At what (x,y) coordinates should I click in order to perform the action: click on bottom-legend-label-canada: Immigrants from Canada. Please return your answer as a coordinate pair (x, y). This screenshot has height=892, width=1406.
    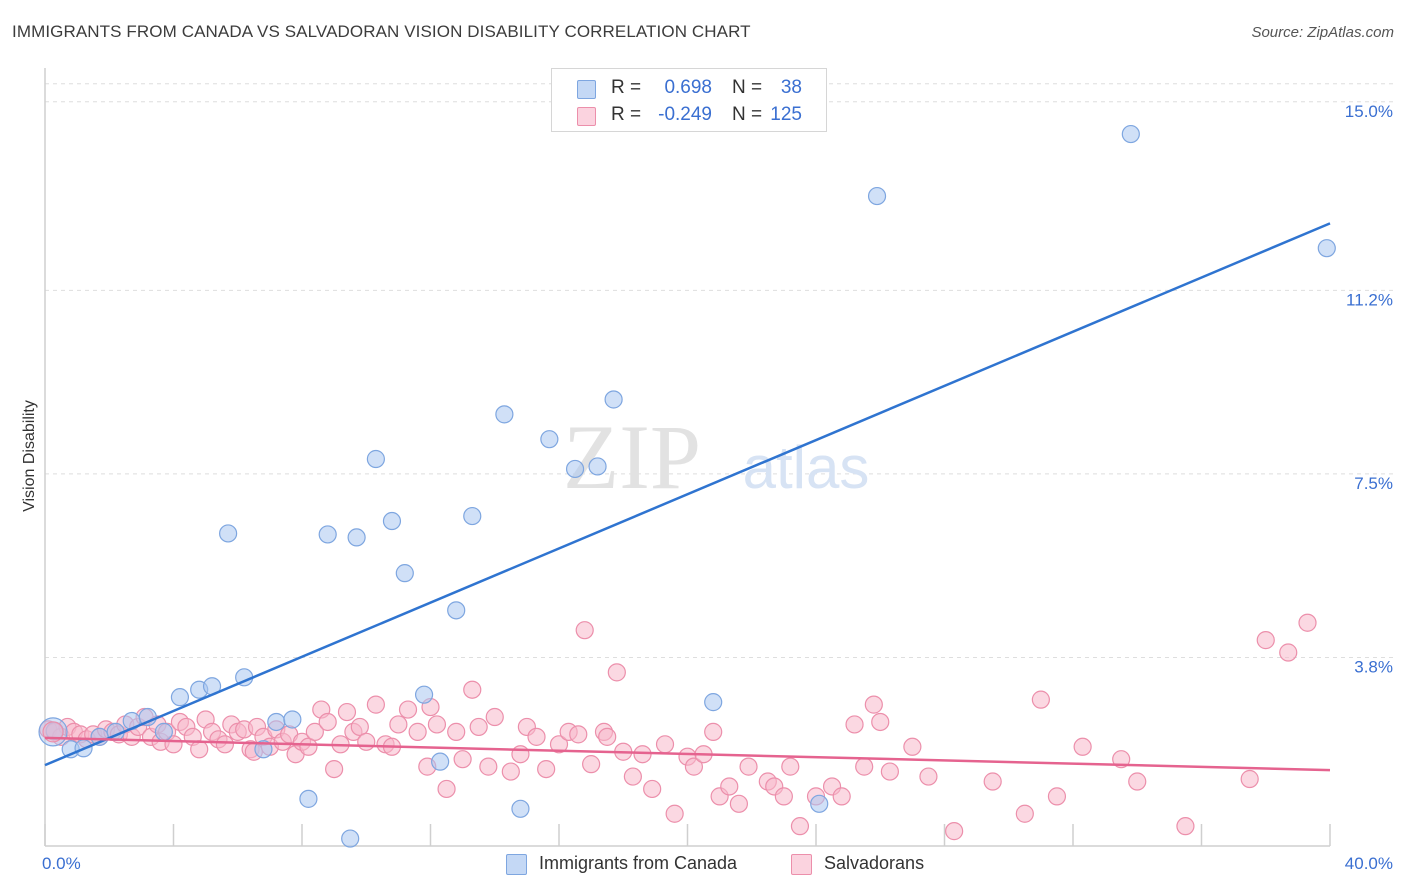
    Looking at the image, I should click on (638, 863).